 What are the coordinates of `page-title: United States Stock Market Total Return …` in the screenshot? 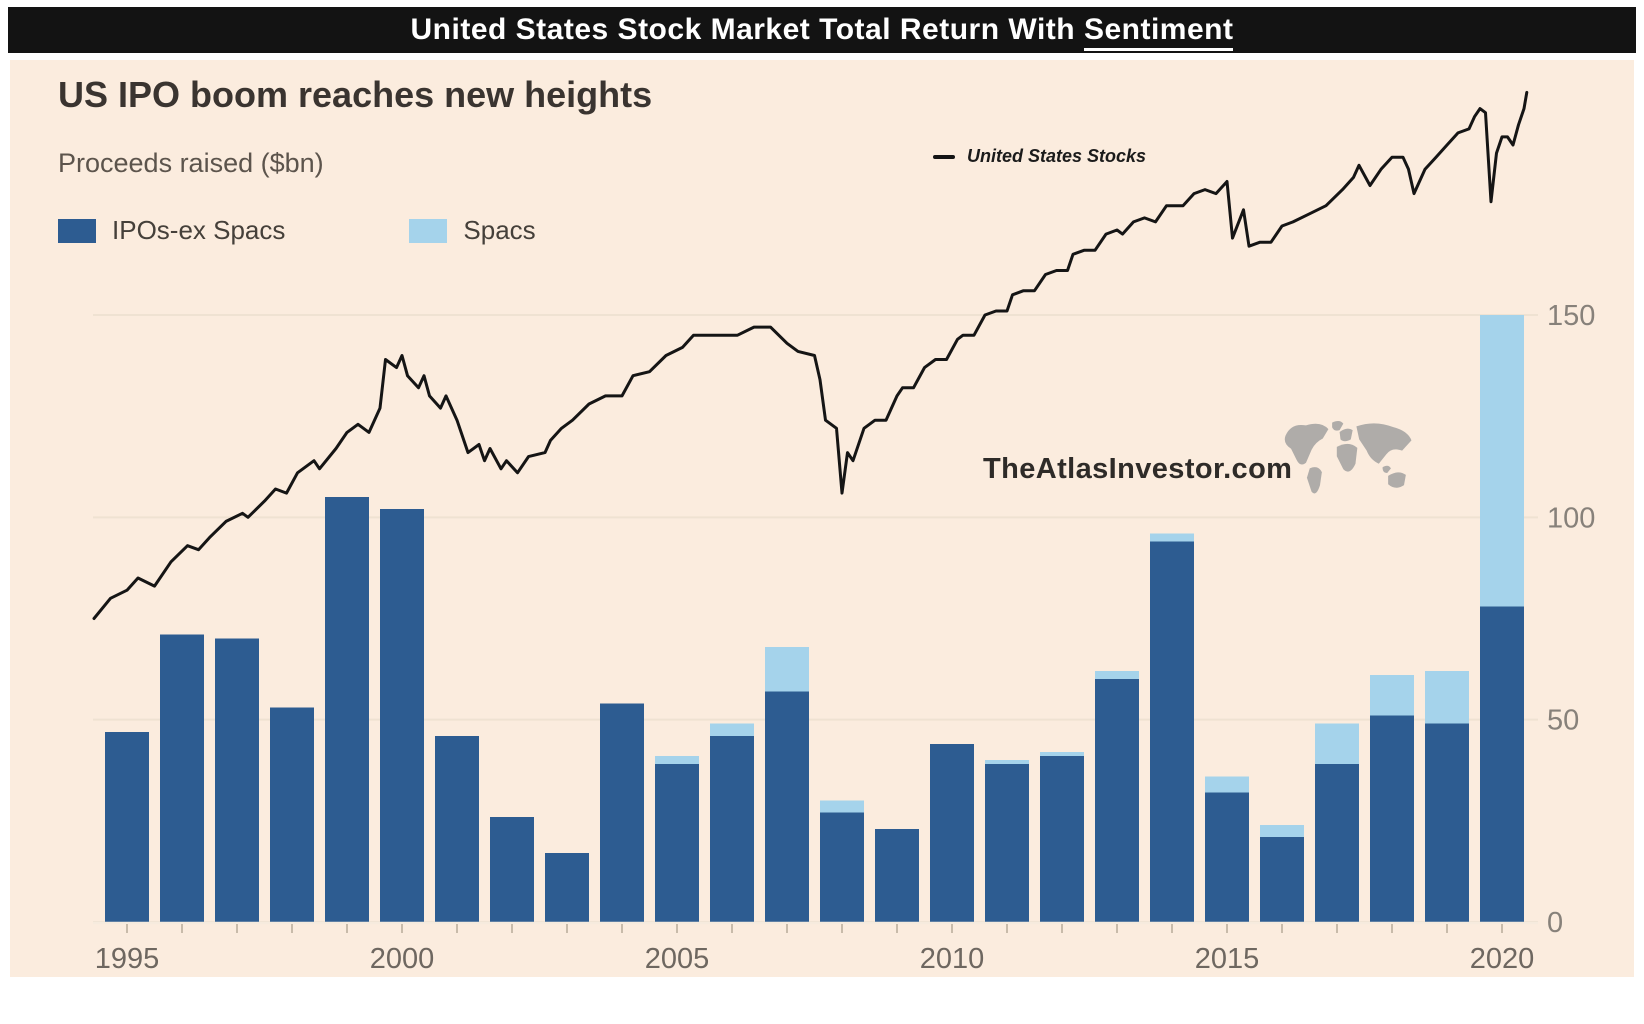 It's located at (822, 32).